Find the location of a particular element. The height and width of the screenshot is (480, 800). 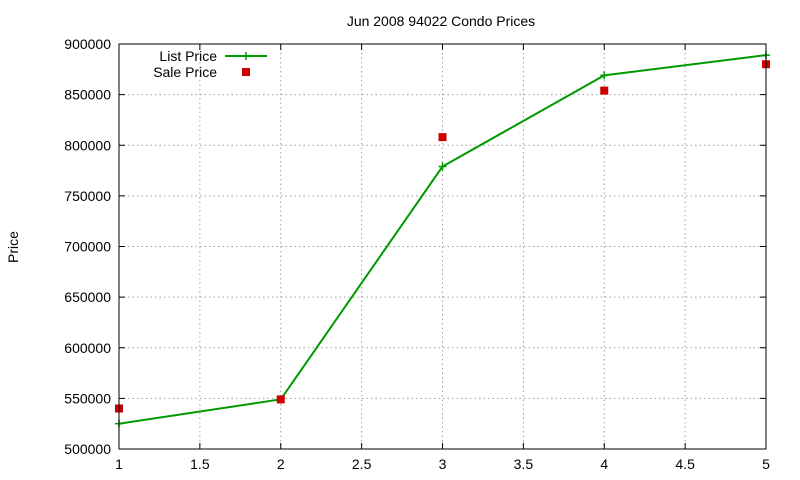

y-tick-label: 800000 is located at coordinates (87, 145).